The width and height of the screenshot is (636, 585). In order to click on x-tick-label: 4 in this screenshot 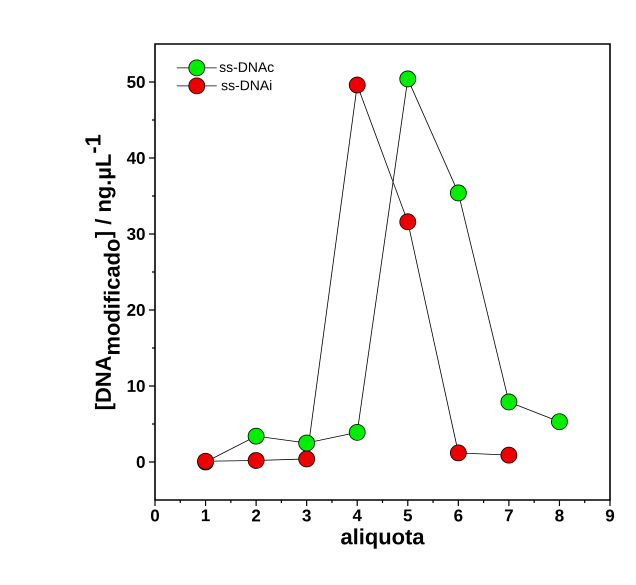, I will do `click(357, 516)`.